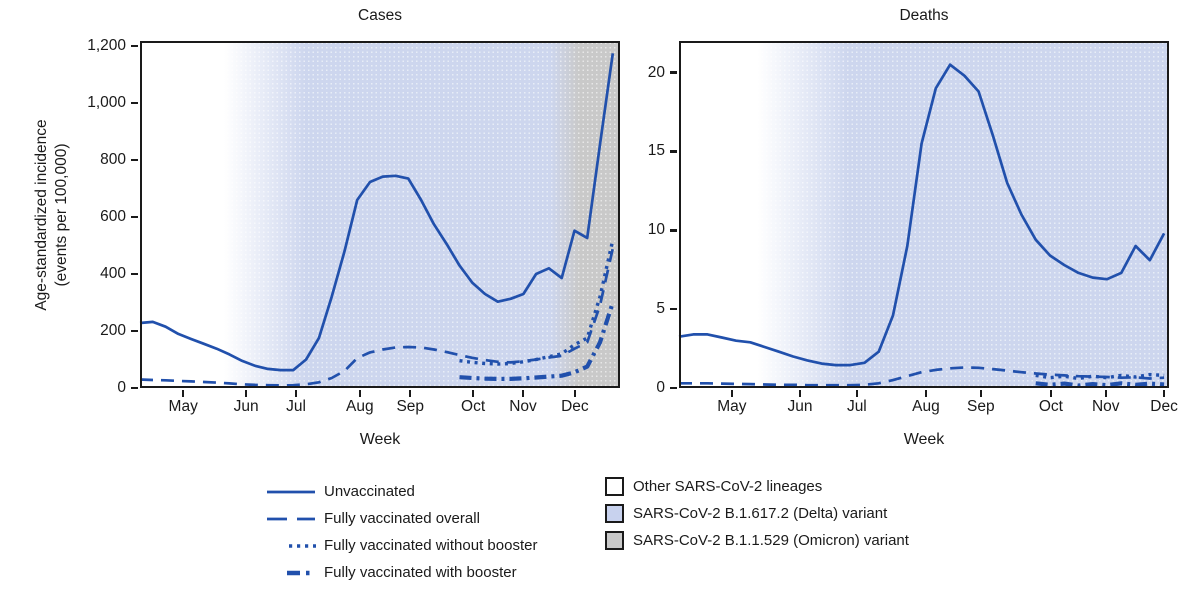 This screenshot has width=1185, height=591. I want to click on legend-label-fully-vaccinated-overall: Fully vaccinated overall, so click(402, 518).